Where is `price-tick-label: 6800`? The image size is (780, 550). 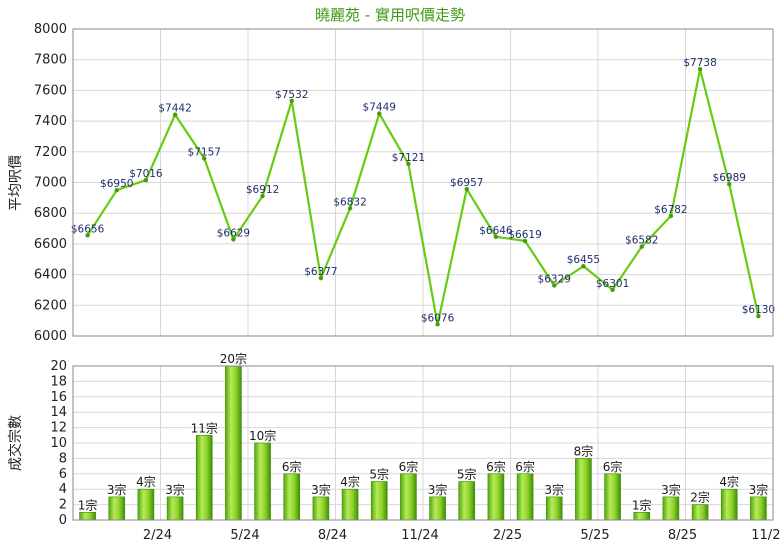 price-tick-label: 6800 is located at coordinates (50, 213).